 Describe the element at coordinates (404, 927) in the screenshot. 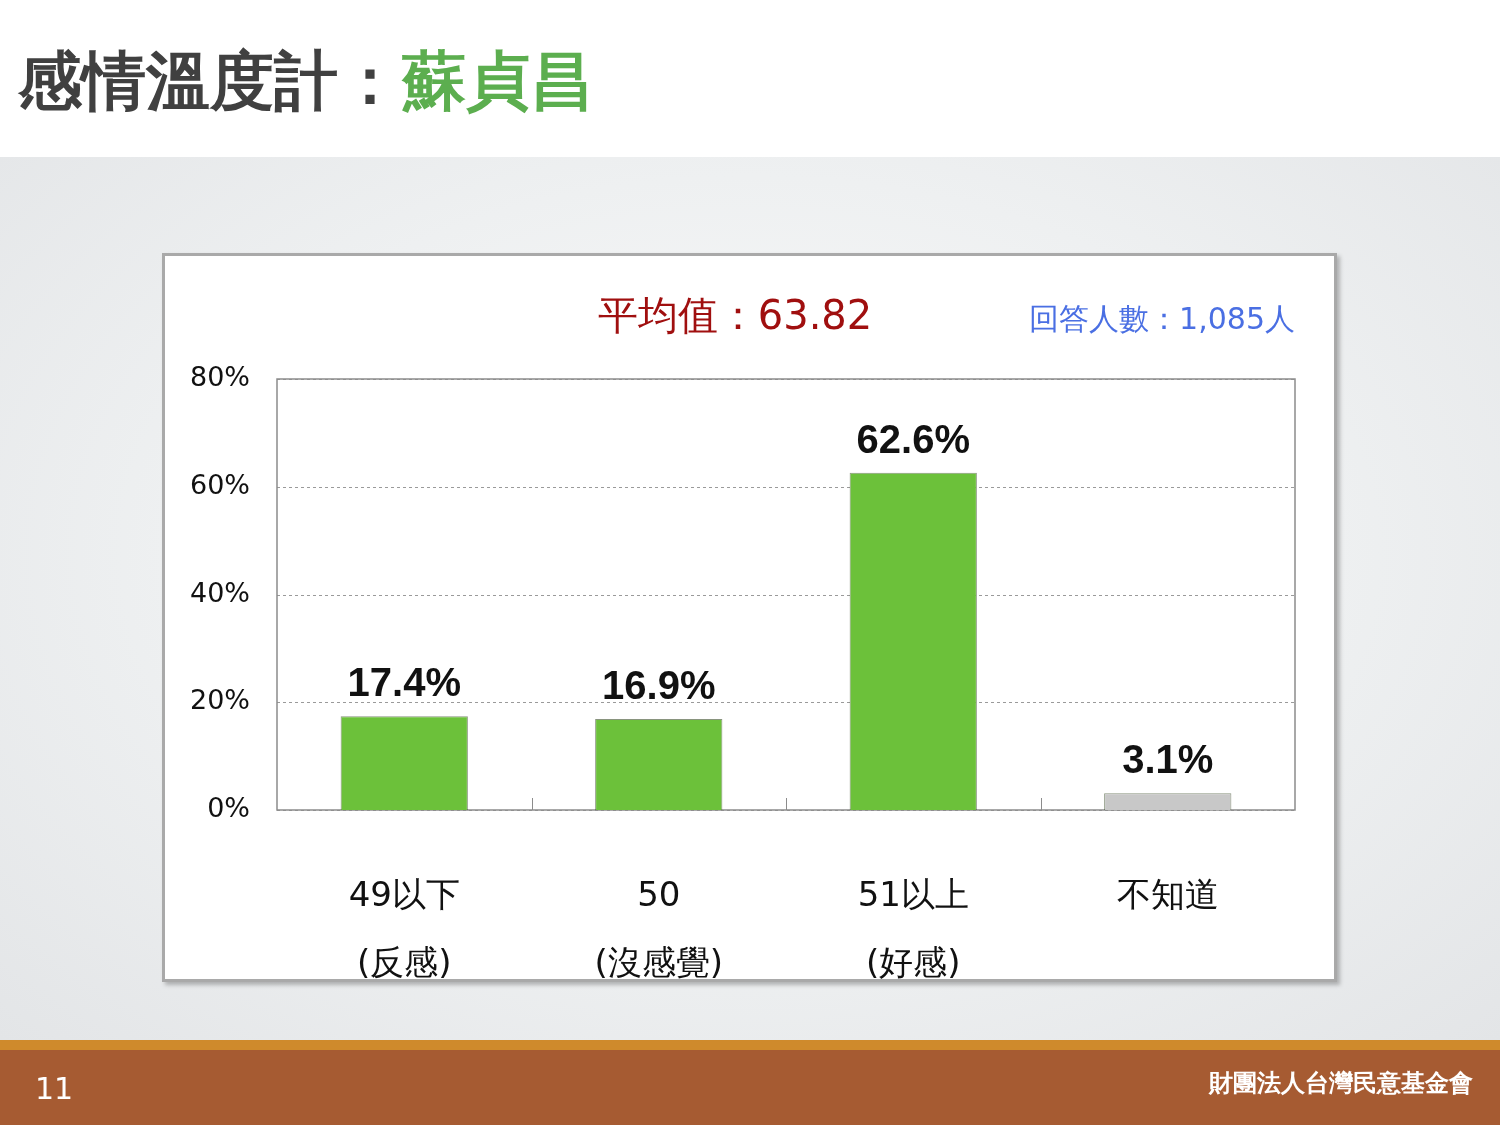

I see `x-tick-label: 49以下 (反感)` at that location.